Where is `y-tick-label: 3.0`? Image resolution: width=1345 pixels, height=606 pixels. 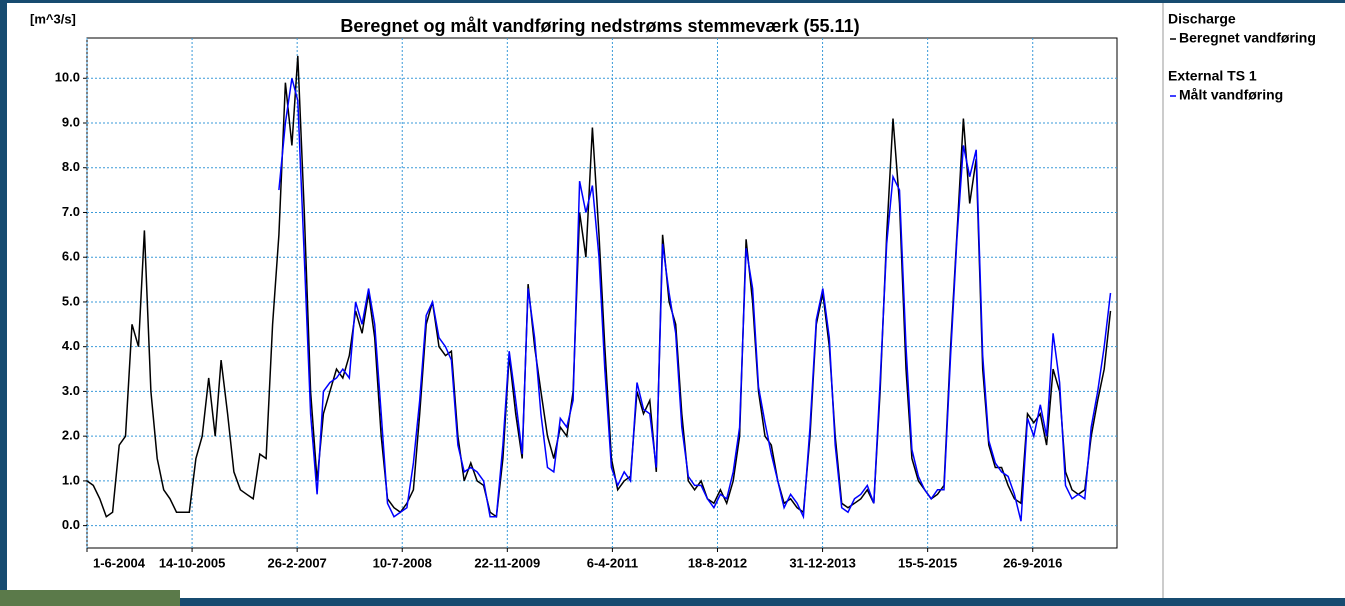 y-tick-label: 3.0 is located at coordinates (71, 390).